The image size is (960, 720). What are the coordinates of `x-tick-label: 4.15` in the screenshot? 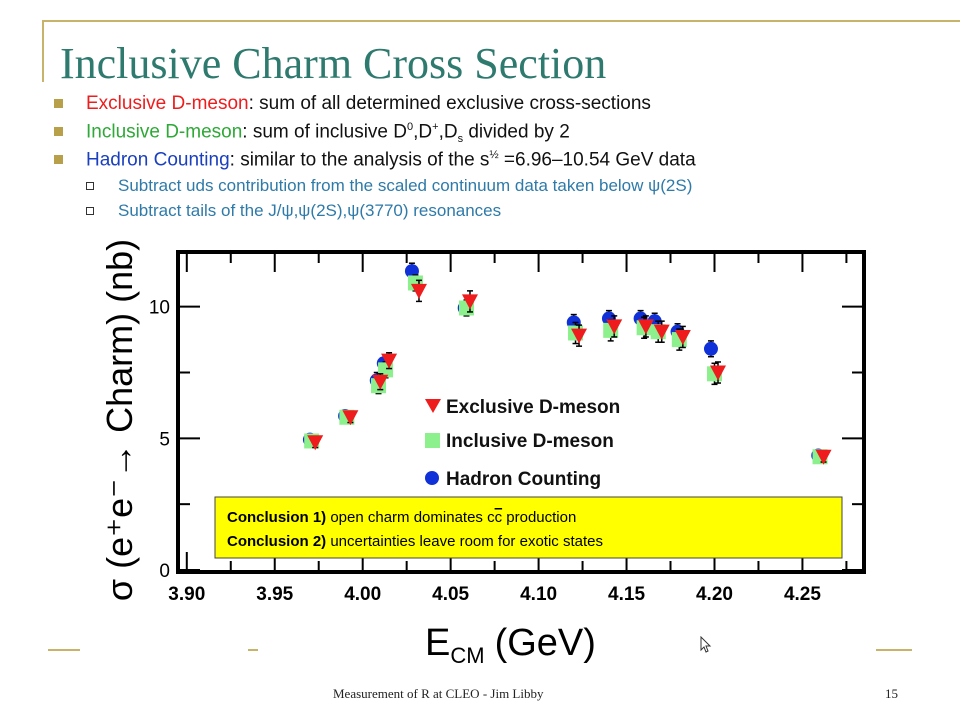 It's located at (626, 594).